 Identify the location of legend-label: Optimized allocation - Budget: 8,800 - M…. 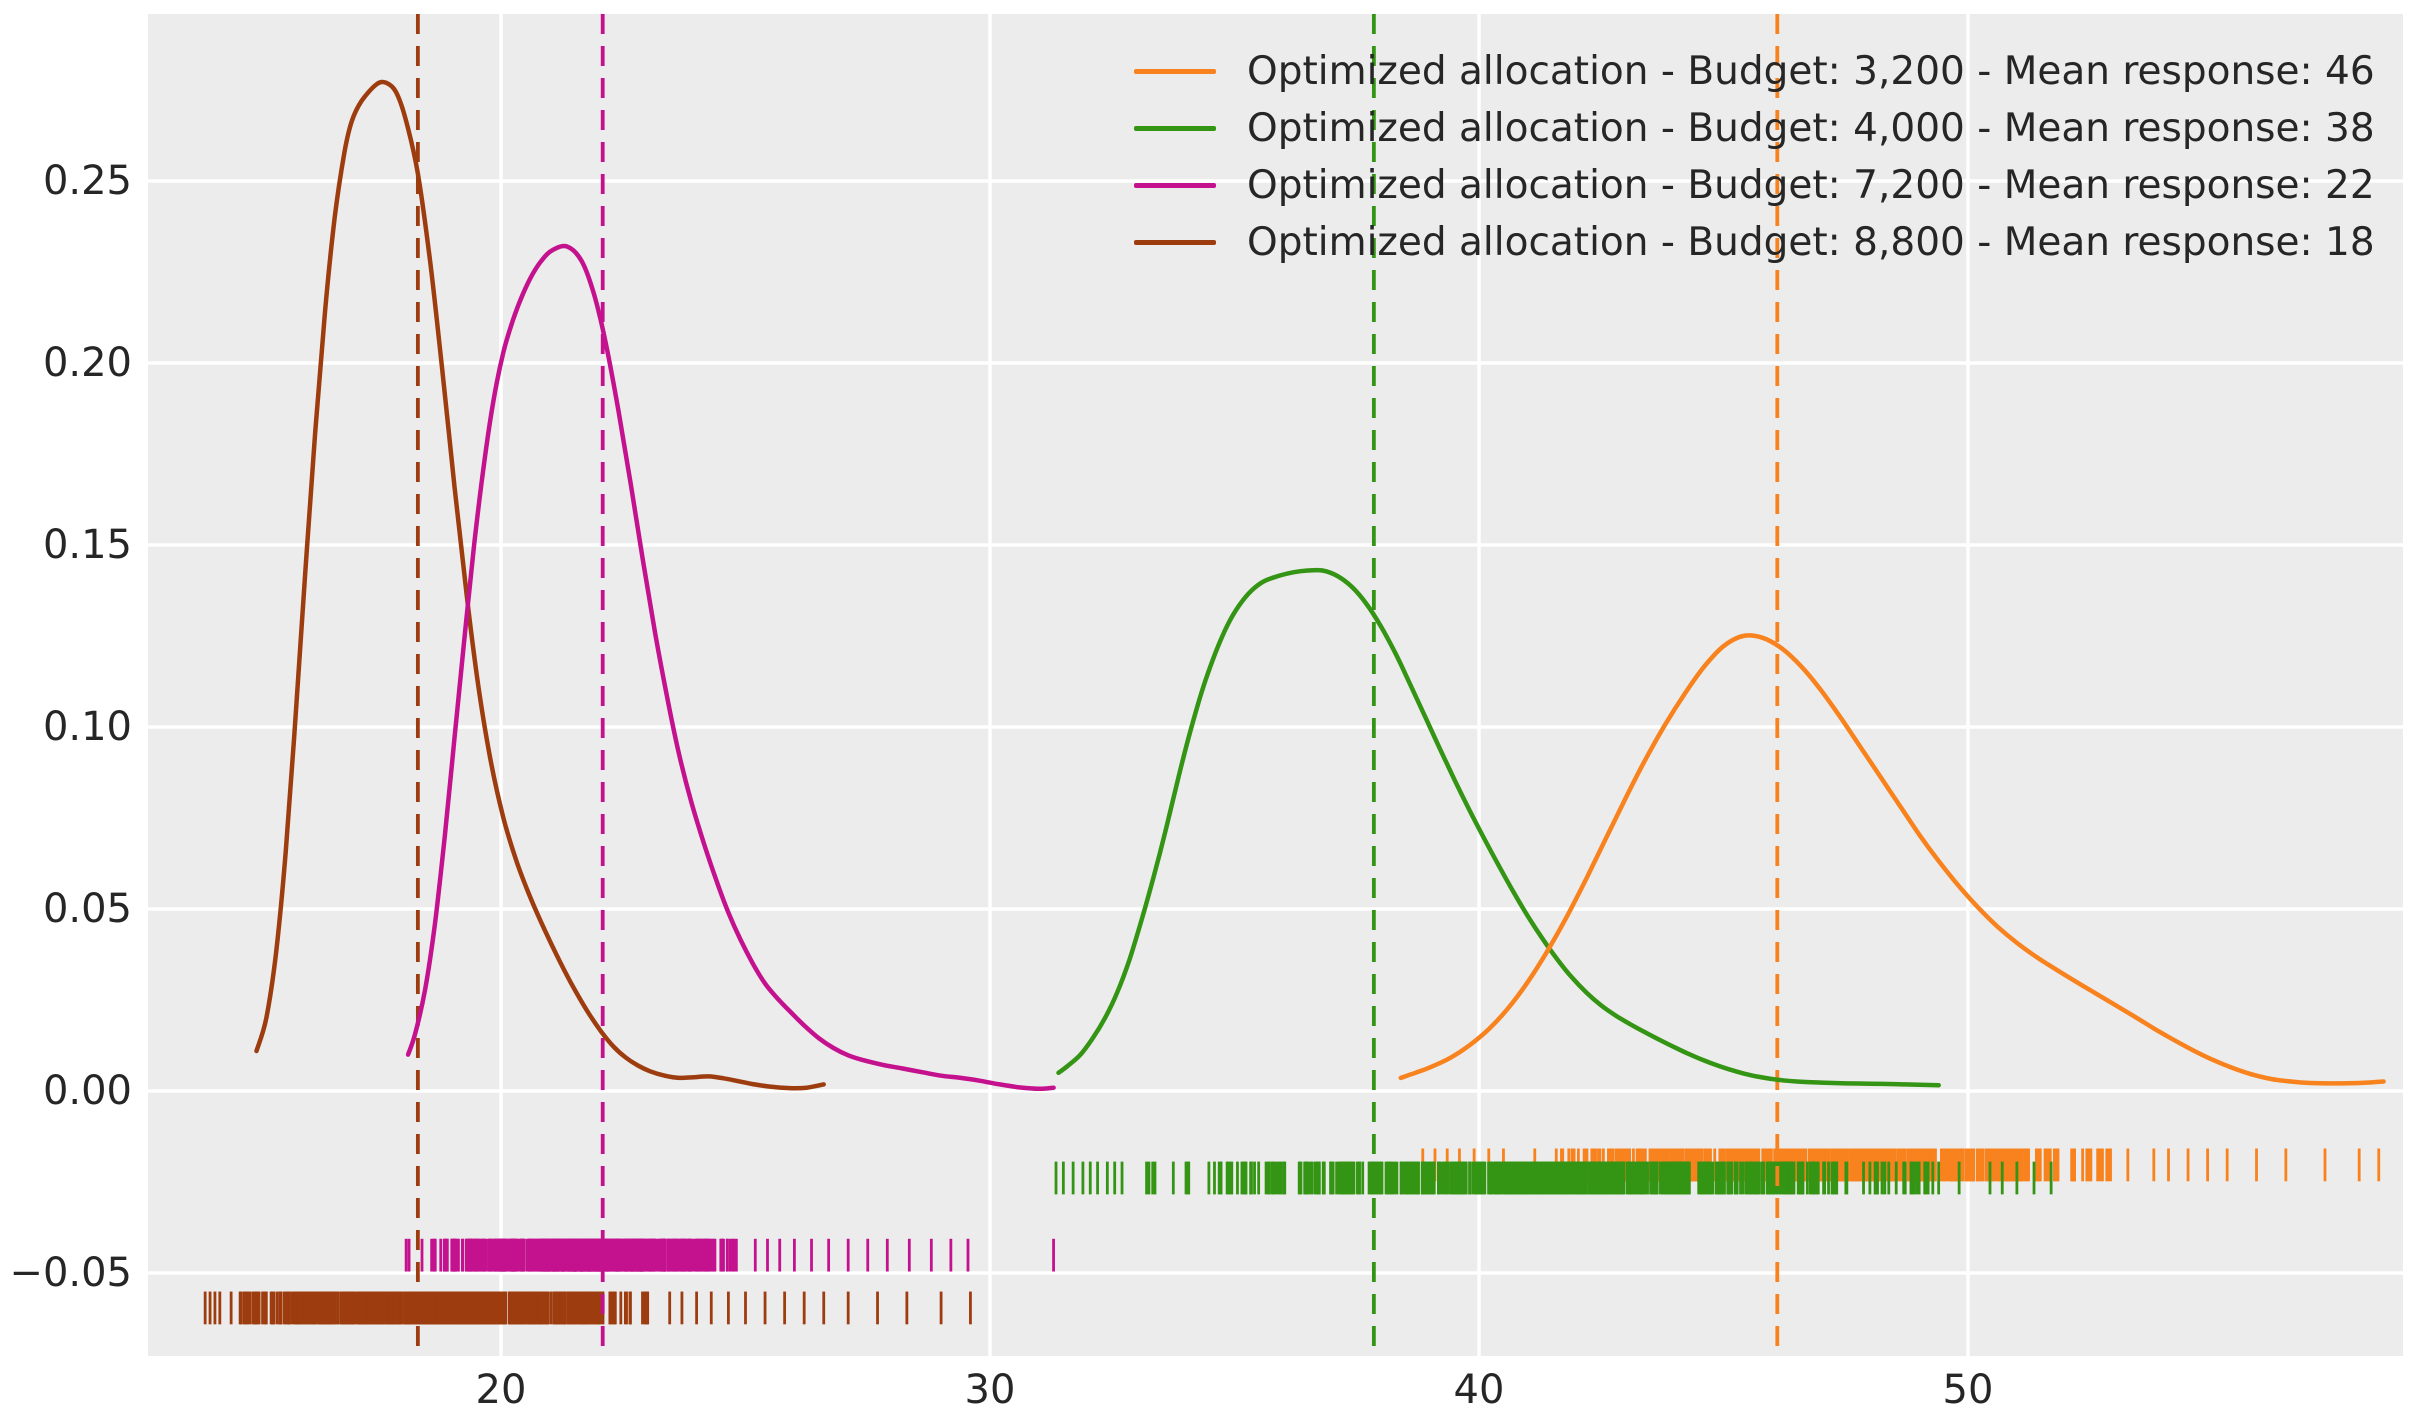
(1811, 242).